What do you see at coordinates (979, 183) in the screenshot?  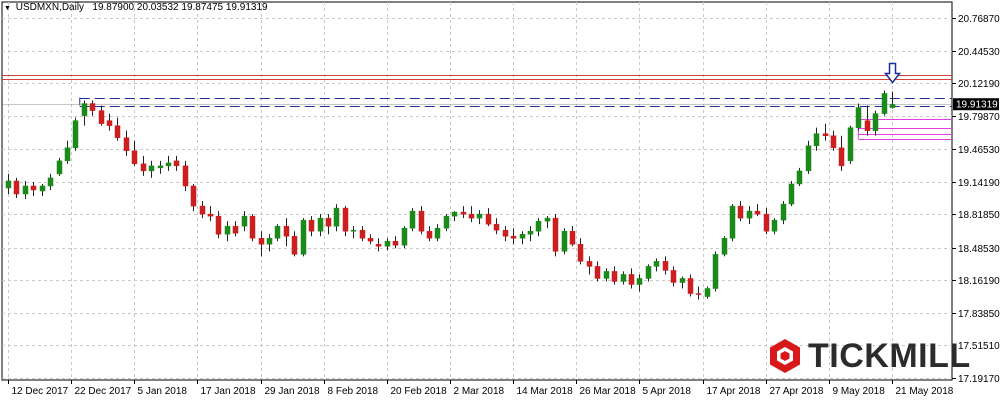 I see `y-tick-label: 19.14190` at bounding box center [979, 183].